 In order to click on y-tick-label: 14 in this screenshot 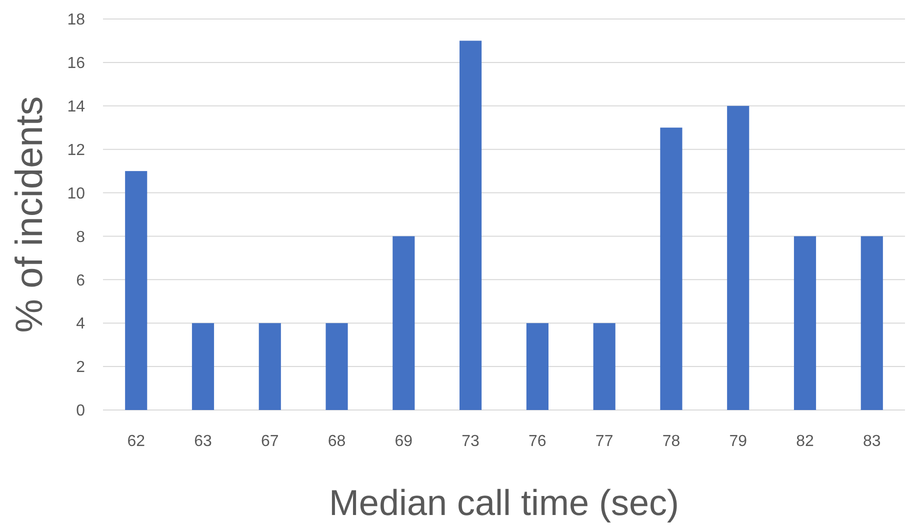, I will do `click(76, 107)`.